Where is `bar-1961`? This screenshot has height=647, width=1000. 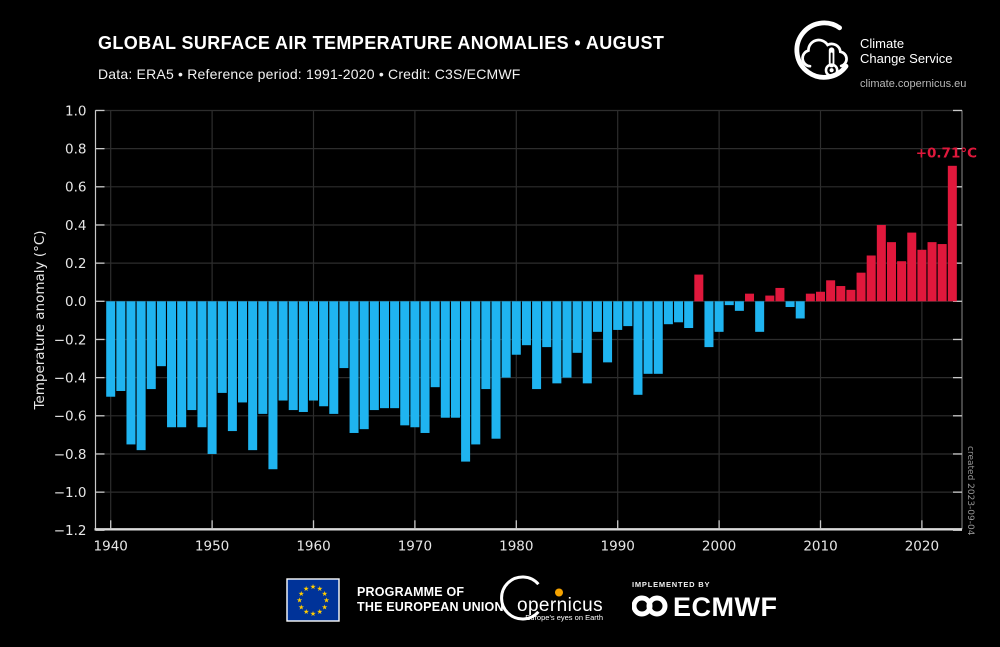
bar-1961 is located at coordinates (324, 354).